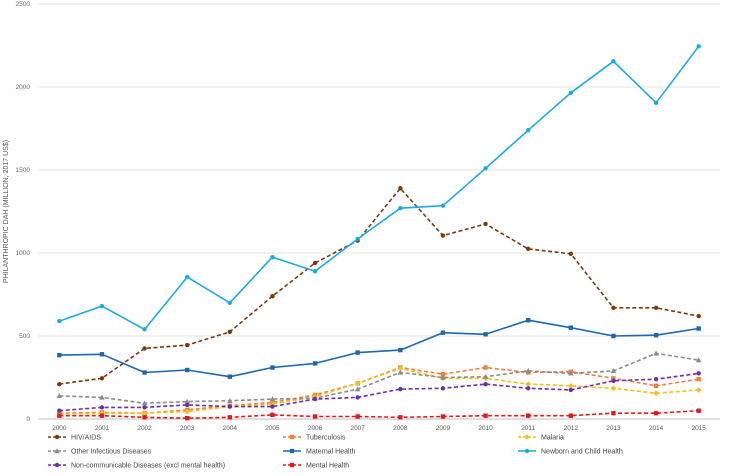  I want to click on series-line-mental-health, so click(379, 414).